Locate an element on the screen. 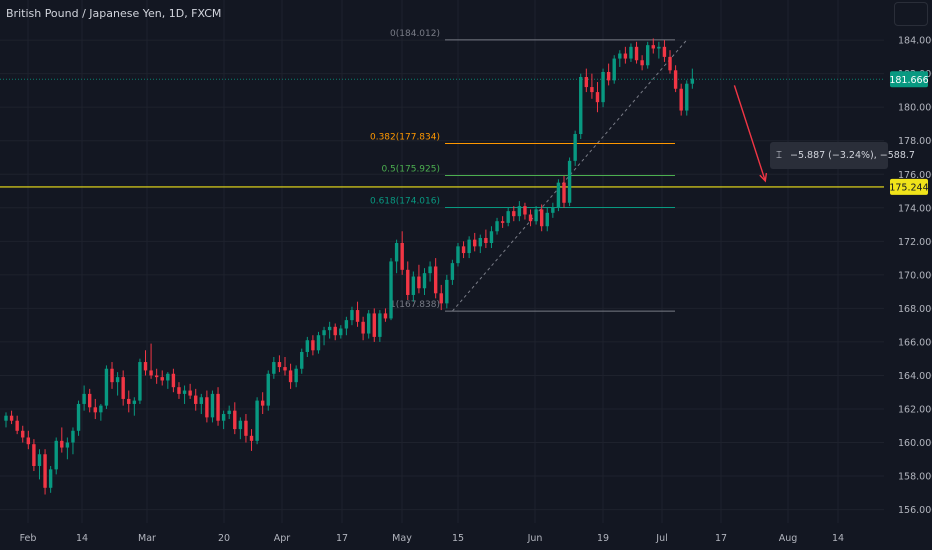 The height and width of the screenshot is (550, 932). price-projection-arrow is located at coordinates (750, 134).